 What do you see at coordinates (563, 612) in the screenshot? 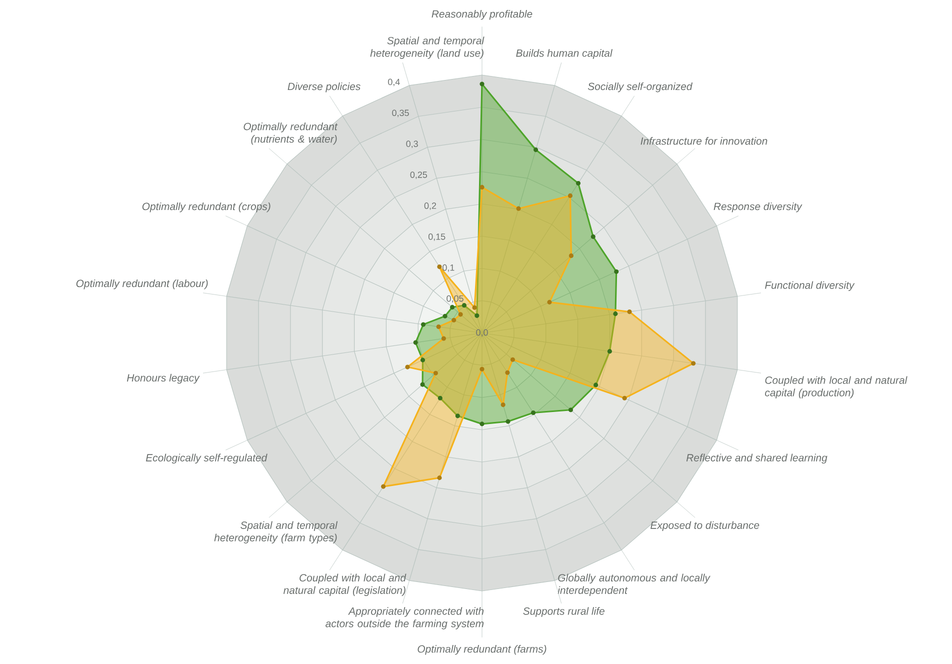
I see `spoke-label: Supports rural life` at bounding box center [563, 612].